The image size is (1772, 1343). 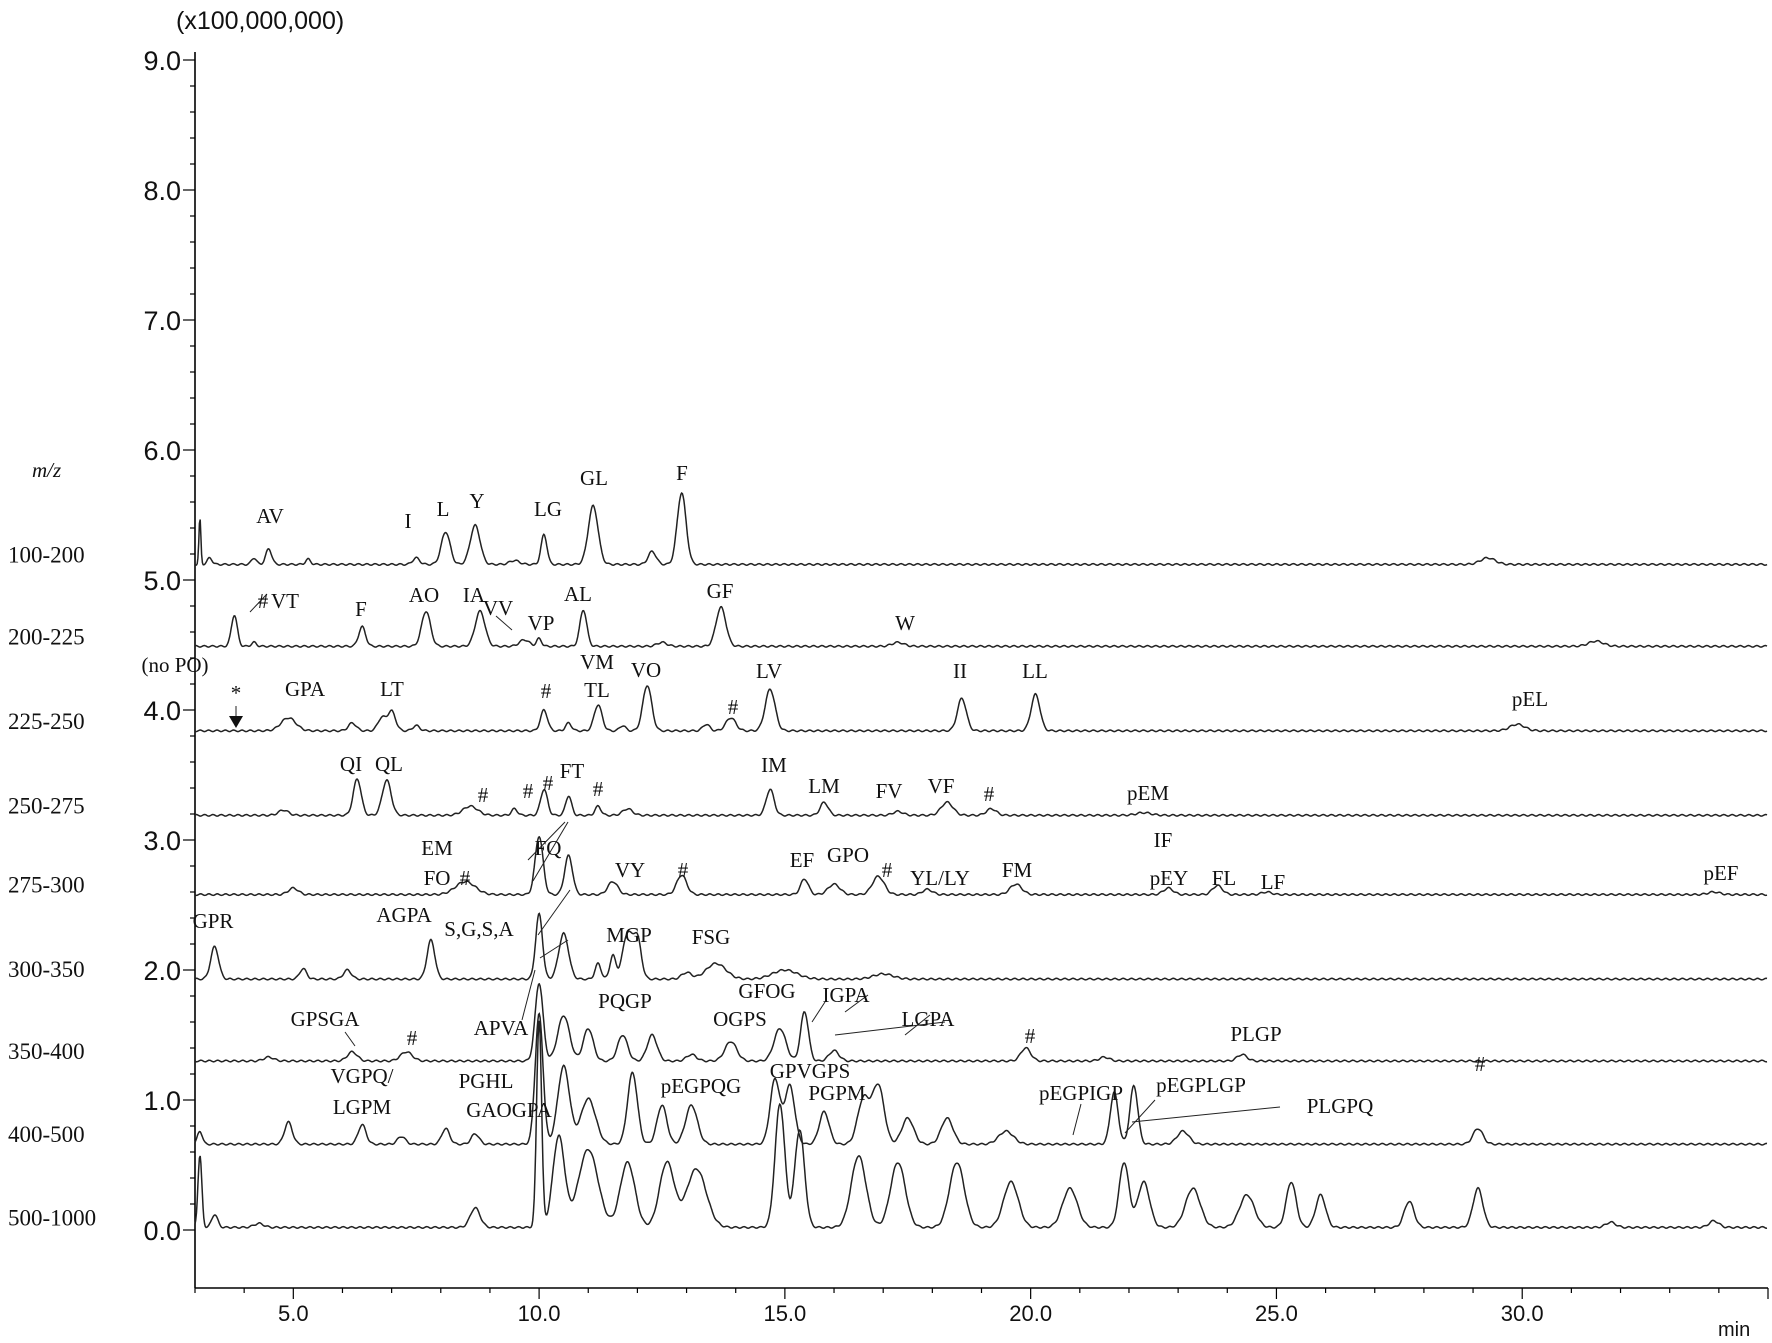 I want to click on peak-label: L, so click(x=443, y=509).